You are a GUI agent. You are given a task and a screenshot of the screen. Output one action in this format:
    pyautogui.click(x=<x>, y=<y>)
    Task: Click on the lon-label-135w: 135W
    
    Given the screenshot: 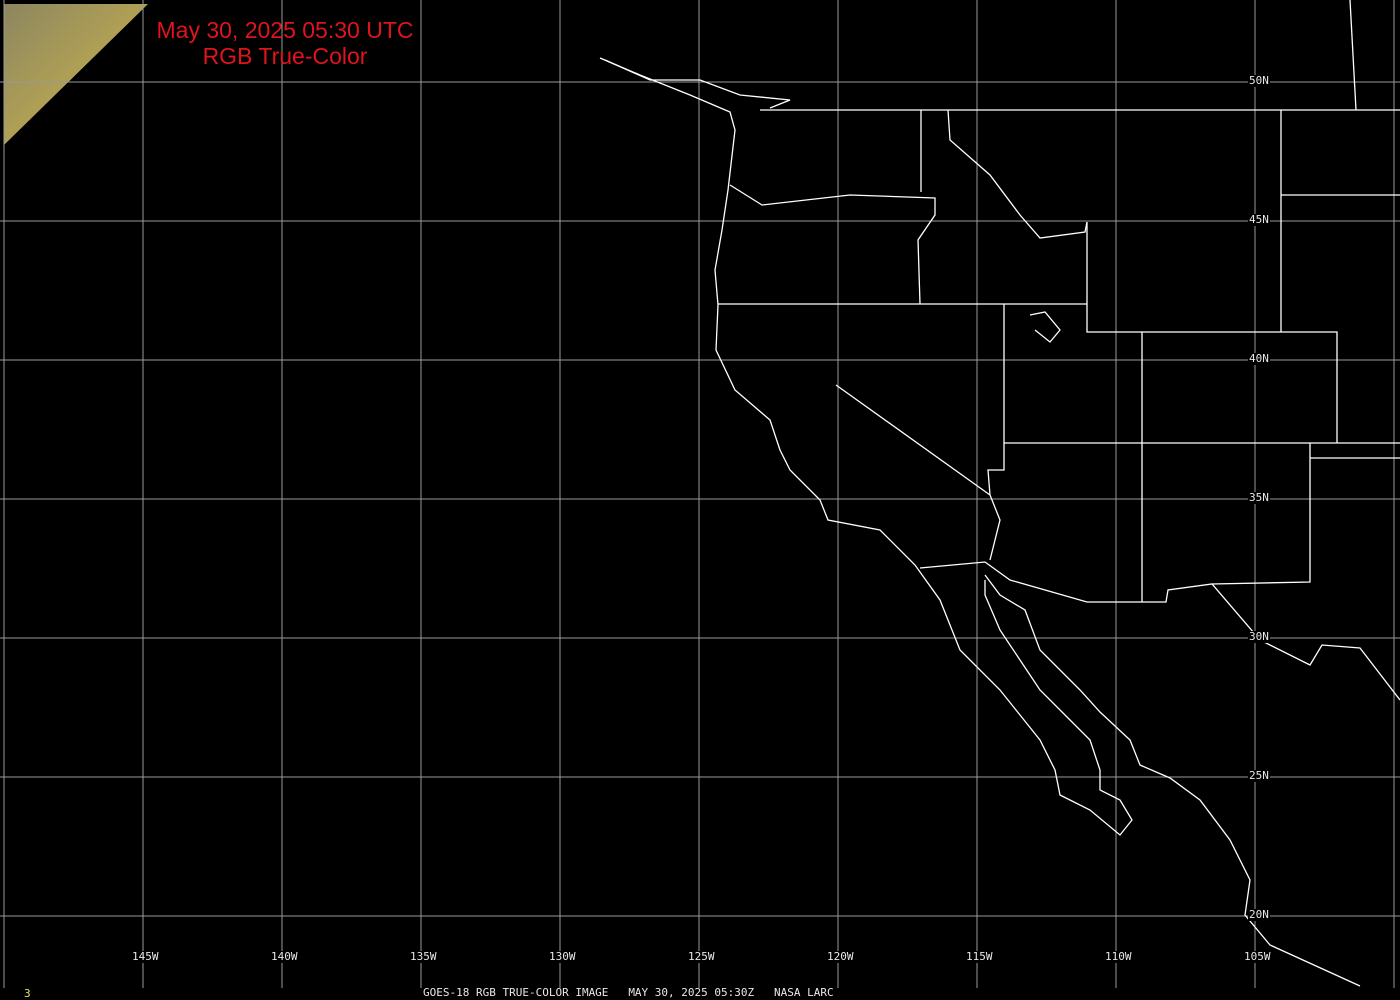 What is the action you would take?
    pyautogui.click(x=423, y=956)
    